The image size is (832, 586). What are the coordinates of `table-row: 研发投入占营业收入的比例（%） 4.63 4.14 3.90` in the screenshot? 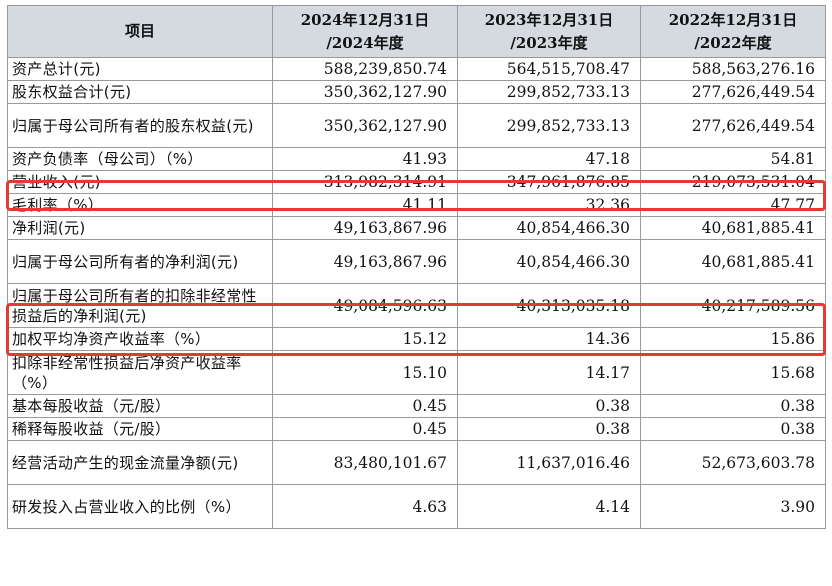 It's located at (416, 506).